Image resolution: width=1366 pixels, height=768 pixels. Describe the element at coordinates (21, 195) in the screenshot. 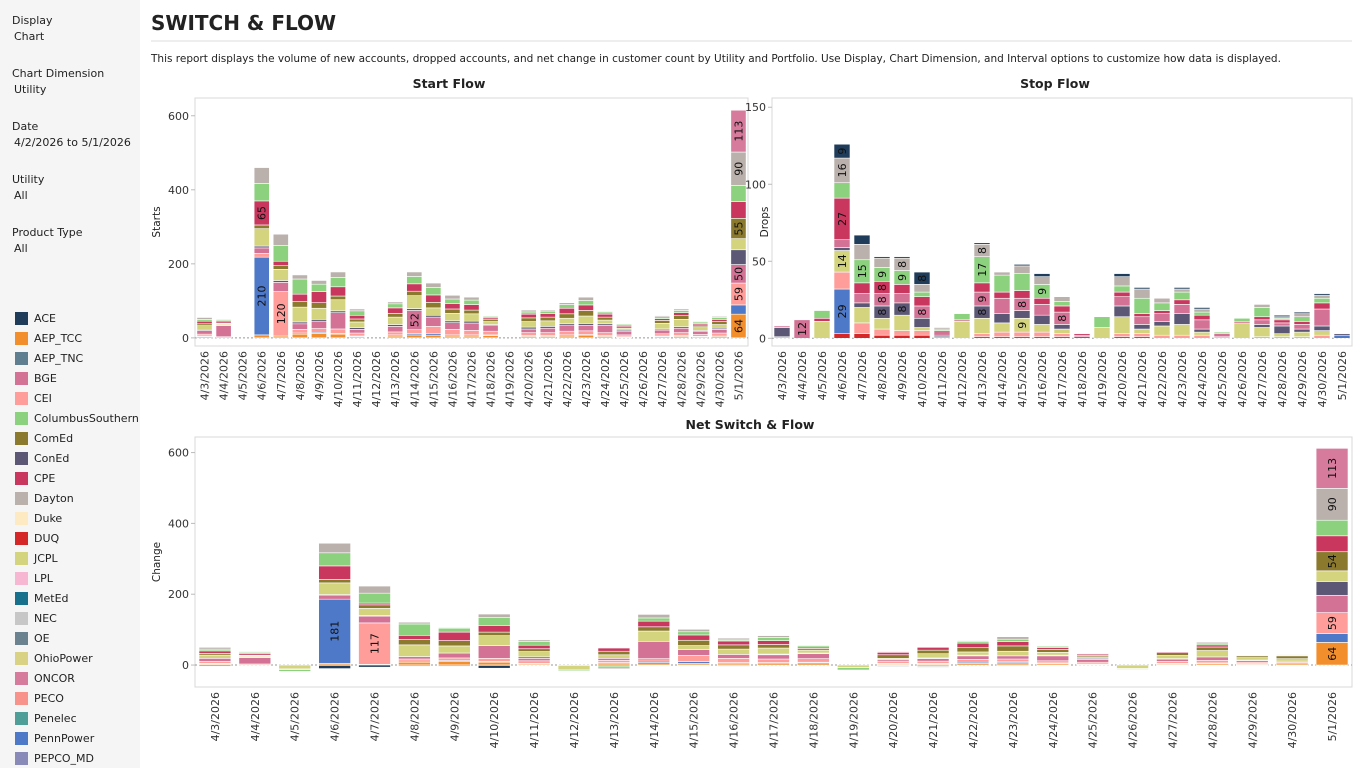

I see `filter-value: All` at that location.